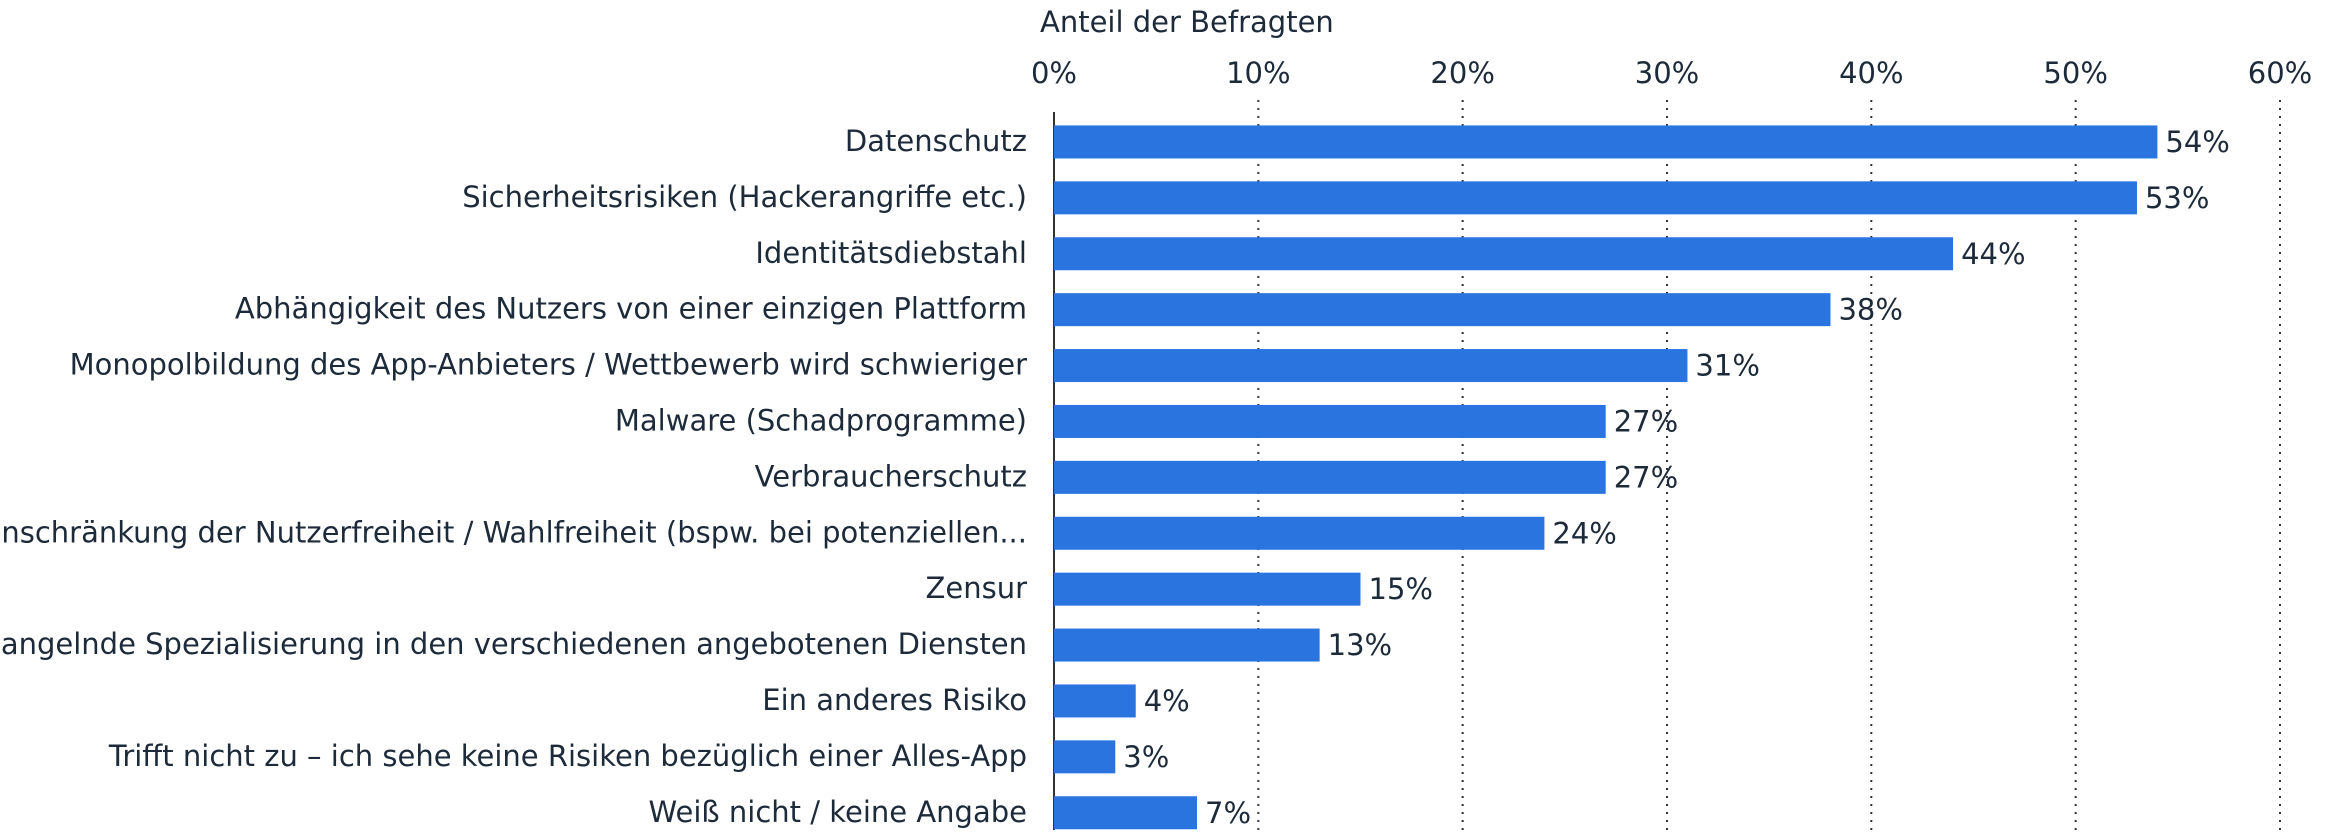  I want to click on value-label: 15%, so click(1401, 589).